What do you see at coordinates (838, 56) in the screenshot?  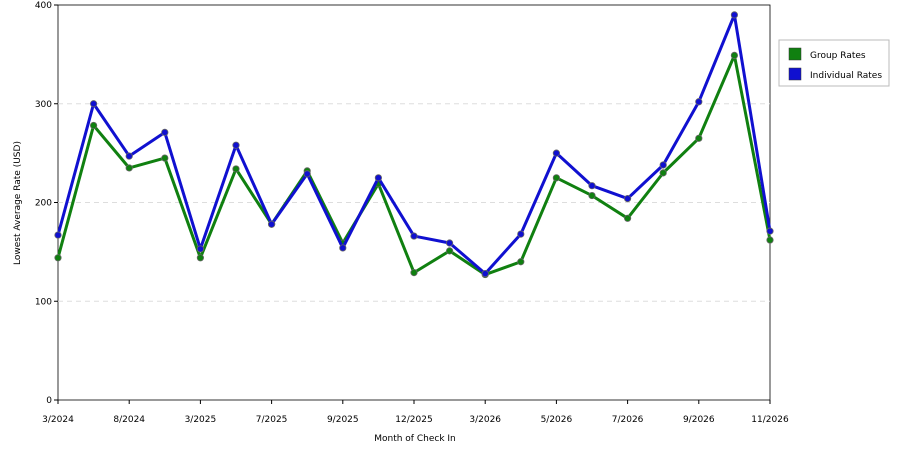 I see `legend-label: Group Rates` at bounding box center [838, 56].